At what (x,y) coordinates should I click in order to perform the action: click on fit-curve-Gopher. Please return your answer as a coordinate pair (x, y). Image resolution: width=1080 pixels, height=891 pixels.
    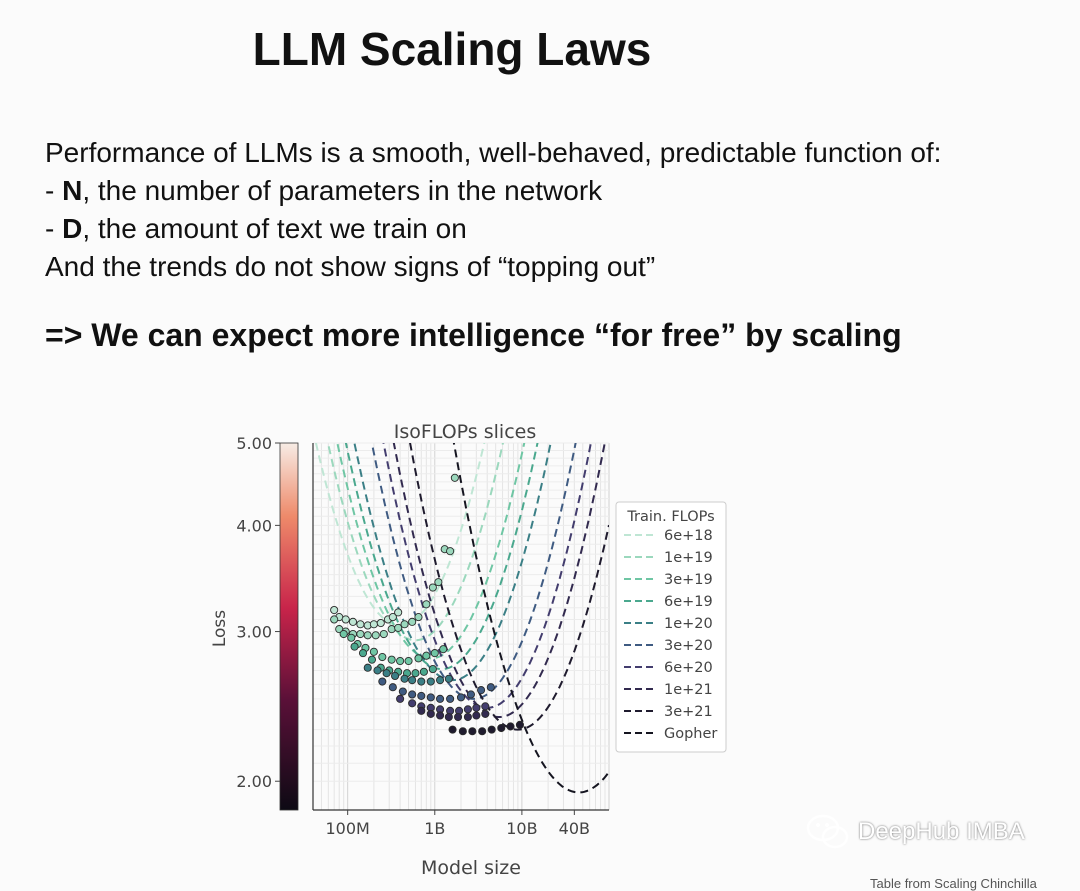
    Looking at the image, I should click on (530, 618).